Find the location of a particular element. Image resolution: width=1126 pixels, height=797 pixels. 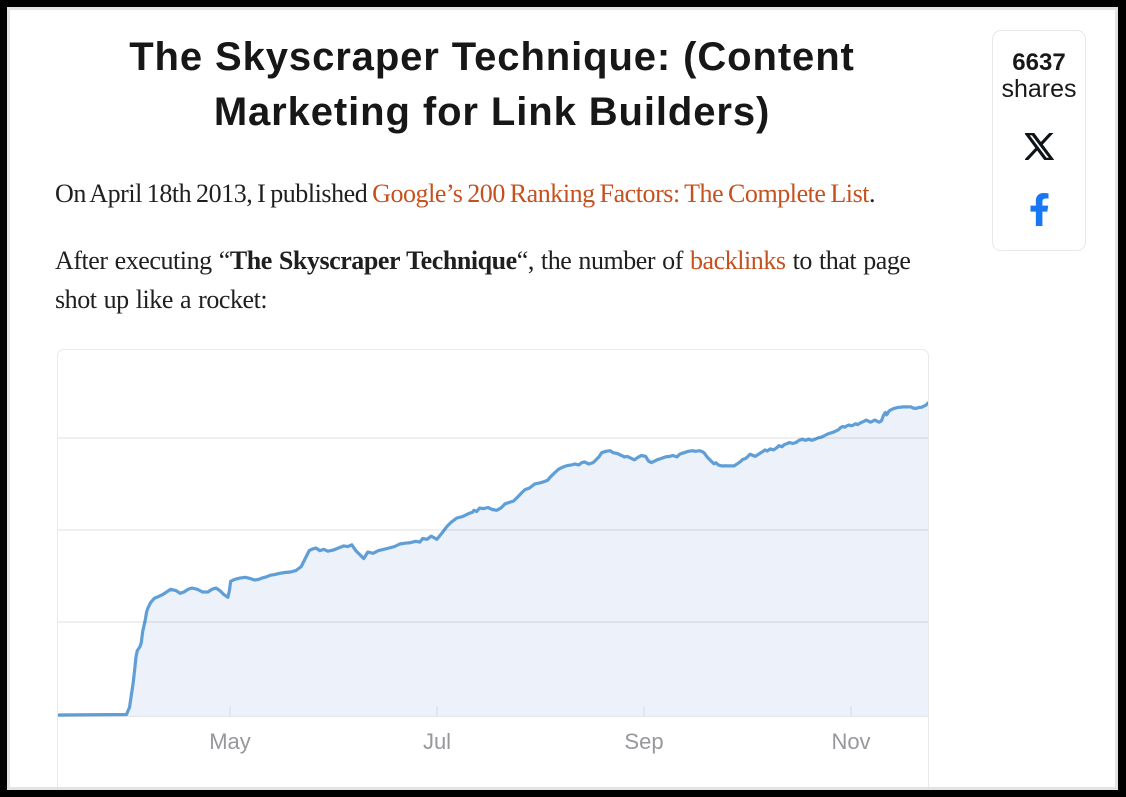

svg-text: Jul is located at coordinates (437, 741).